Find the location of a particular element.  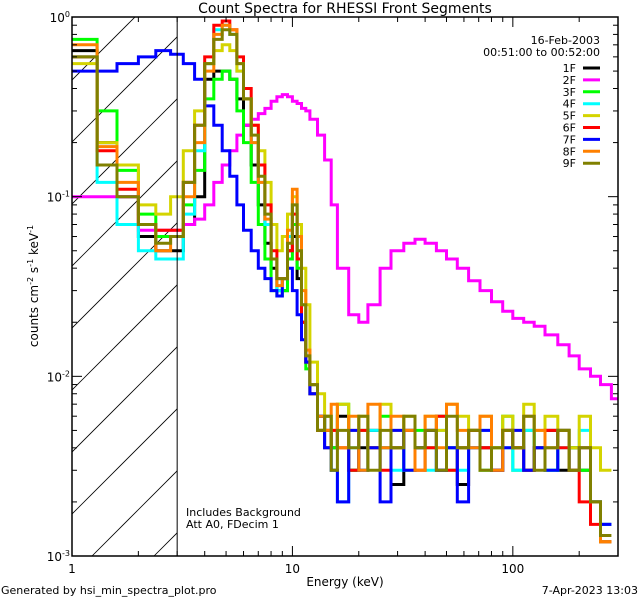

footer-timestamp: 7-Apr-2023 13:03 is located at coordinates (590, 590).